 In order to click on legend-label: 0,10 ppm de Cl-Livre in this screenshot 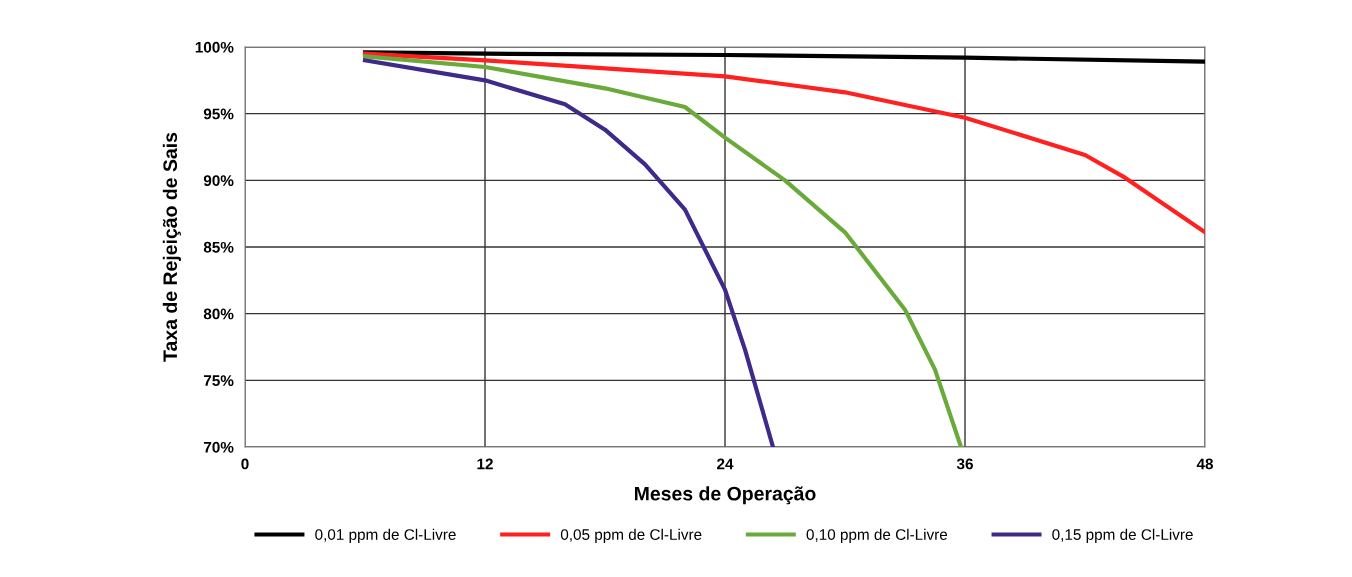, I will do `click(877, 535)`.